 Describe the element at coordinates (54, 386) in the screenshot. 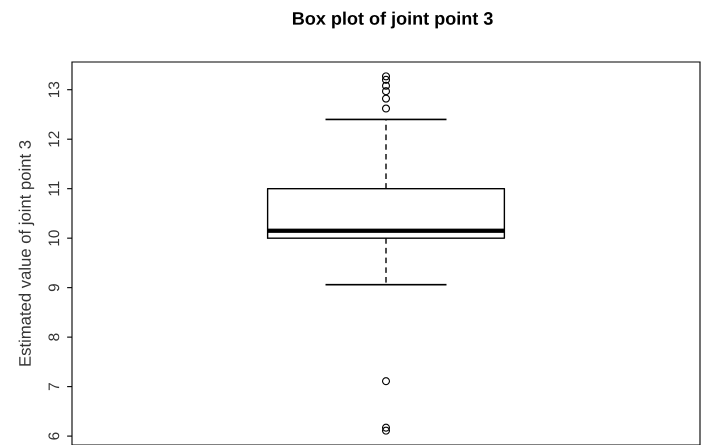

I see `y-tick-label: 7` at that location.